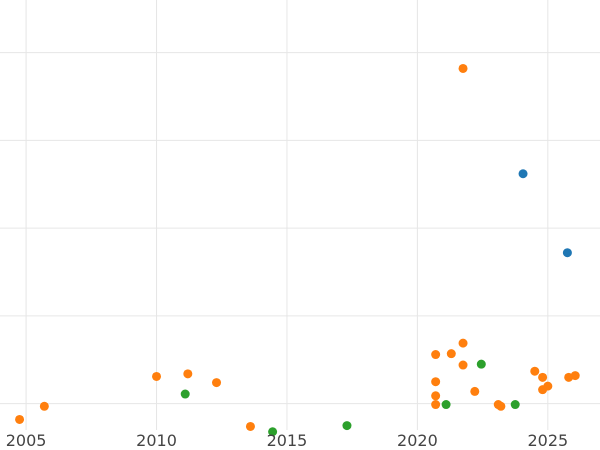  I want to click on x-tick-label: 2015, so click(287, 440).